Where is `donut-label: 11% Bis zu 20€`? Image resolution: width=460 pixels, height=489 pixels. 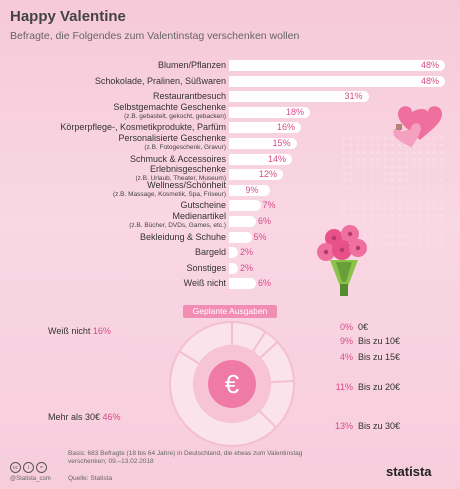 donut-label: 11% Bis zu 20€ is located at coordinates (371, 387).